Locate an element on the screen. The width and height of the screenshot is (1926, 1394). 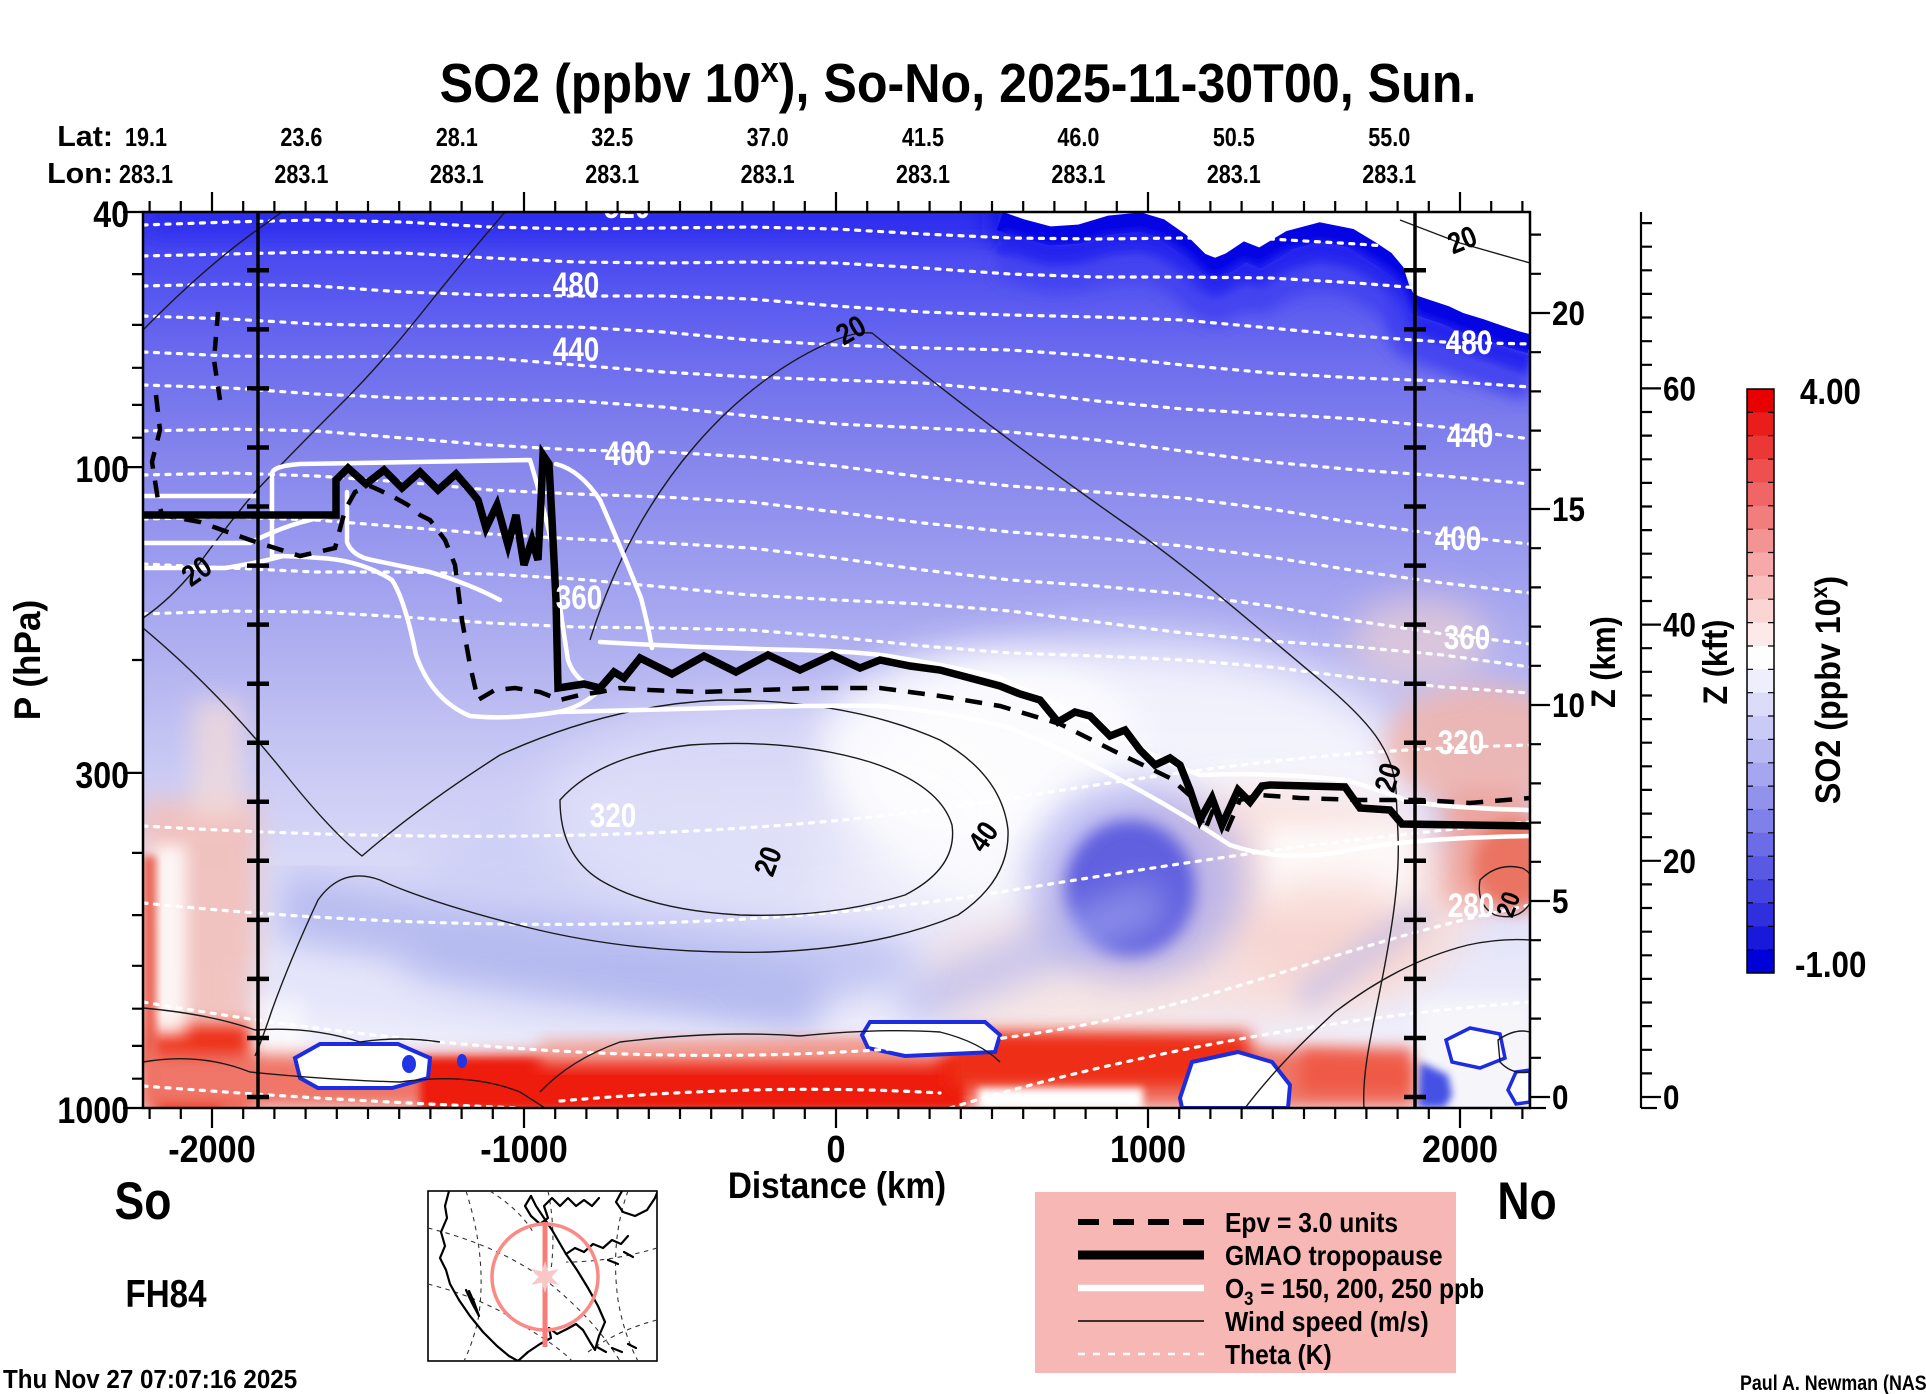
svg-text: So is located at coordinates (143, 1201).